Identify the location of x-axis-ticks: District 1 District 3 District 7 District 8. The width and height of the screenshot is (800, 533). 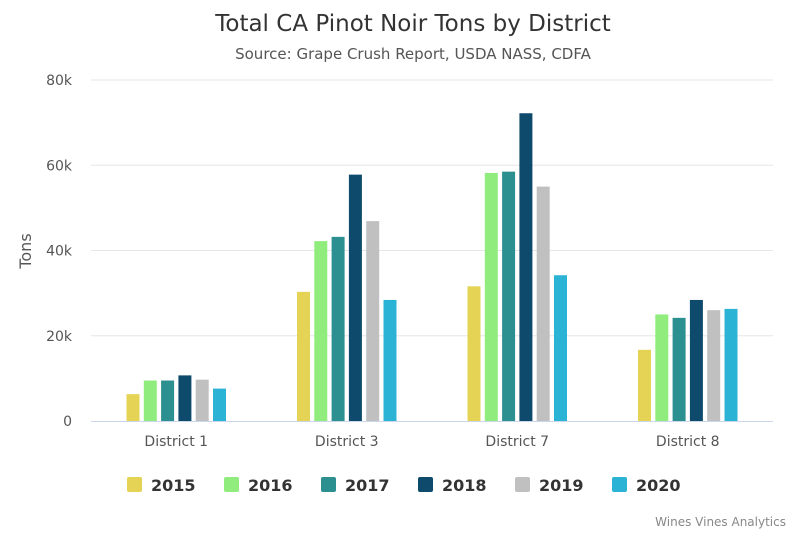
(431, 442).